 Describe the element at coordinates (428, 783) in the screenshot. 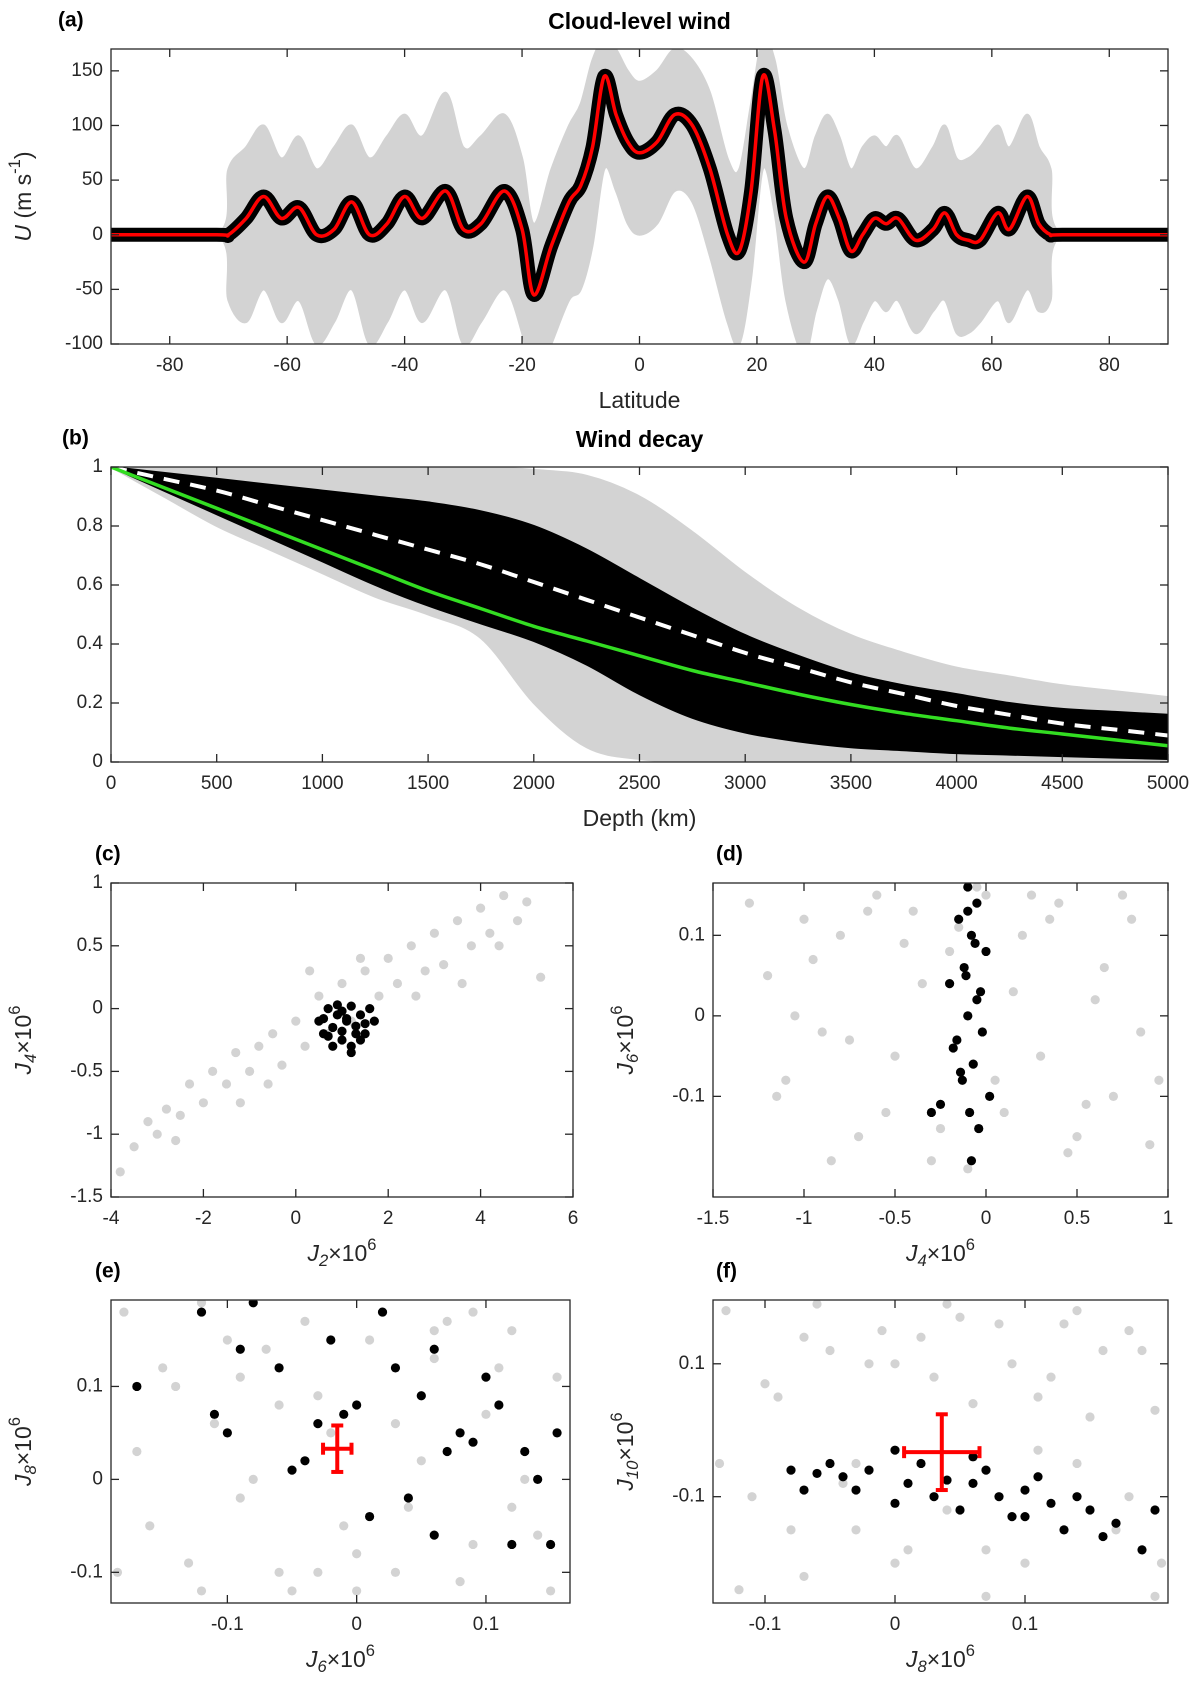

I see `x-tick-label: 1500` at that location.